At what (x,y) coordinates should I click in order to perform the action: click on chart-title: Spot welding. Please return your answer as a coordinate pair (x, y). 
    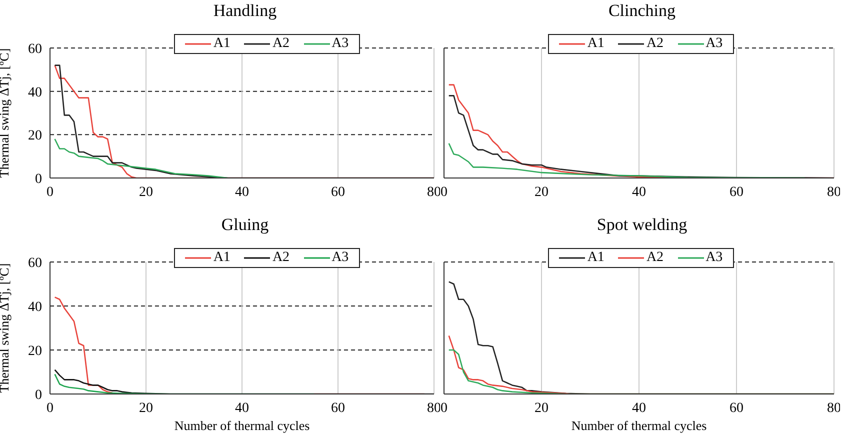
    Looking at the image, I should click on (642, 225).